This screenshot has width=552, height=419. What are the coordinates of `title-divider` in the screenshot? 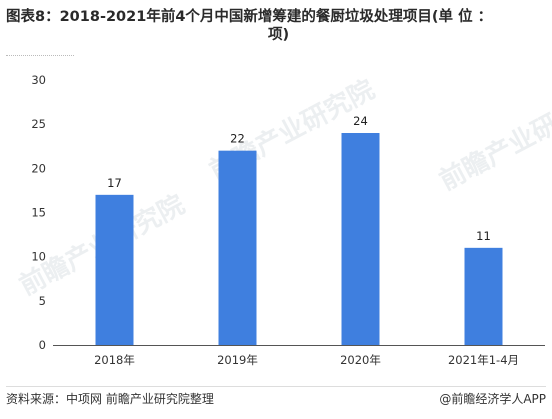 It's located at (40, 55).